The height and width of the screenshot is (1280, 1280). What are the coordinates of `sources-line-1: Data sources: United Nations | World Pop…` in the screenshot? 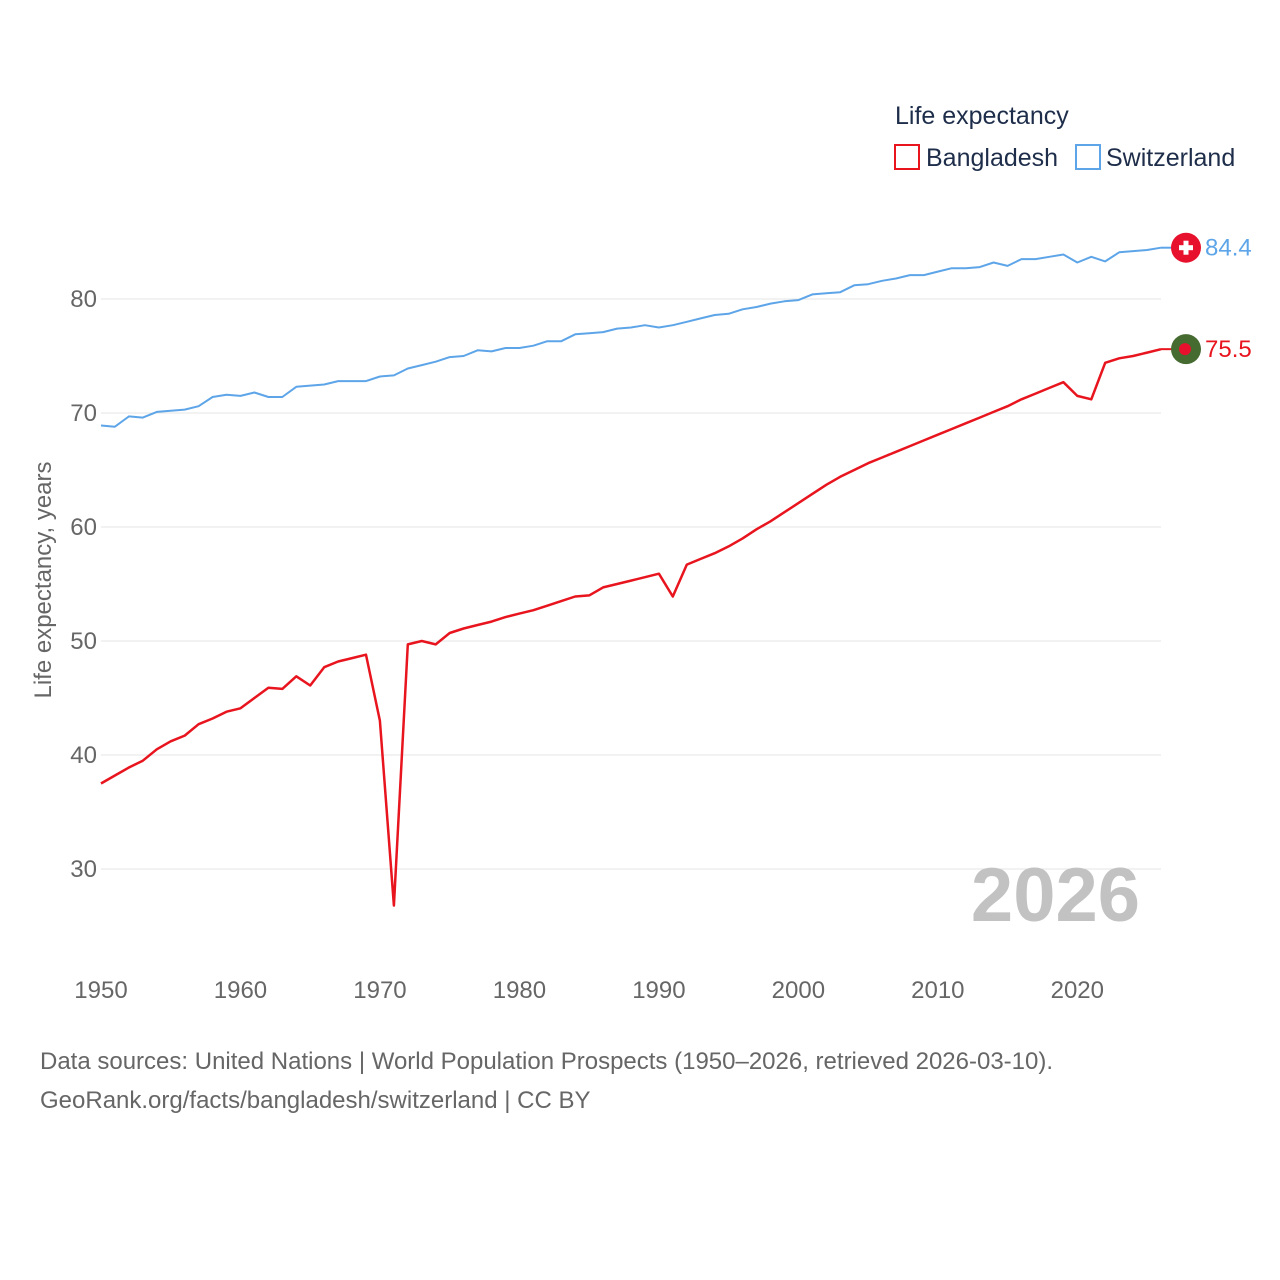 It's located at (547, 1061).